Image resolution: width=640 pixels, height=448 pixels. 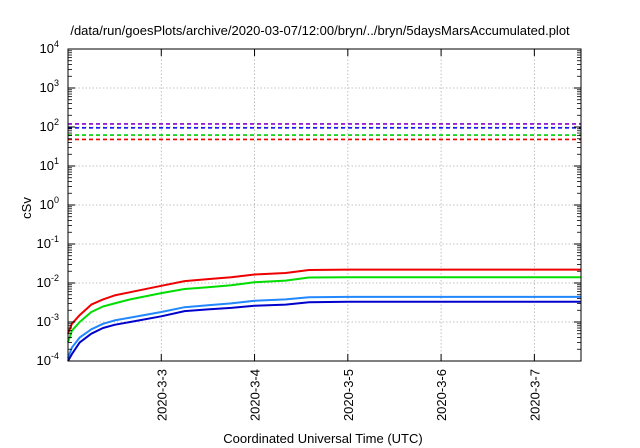 I want to click on x-tick-label: 2020-3-5, so click(x=348, y=395).